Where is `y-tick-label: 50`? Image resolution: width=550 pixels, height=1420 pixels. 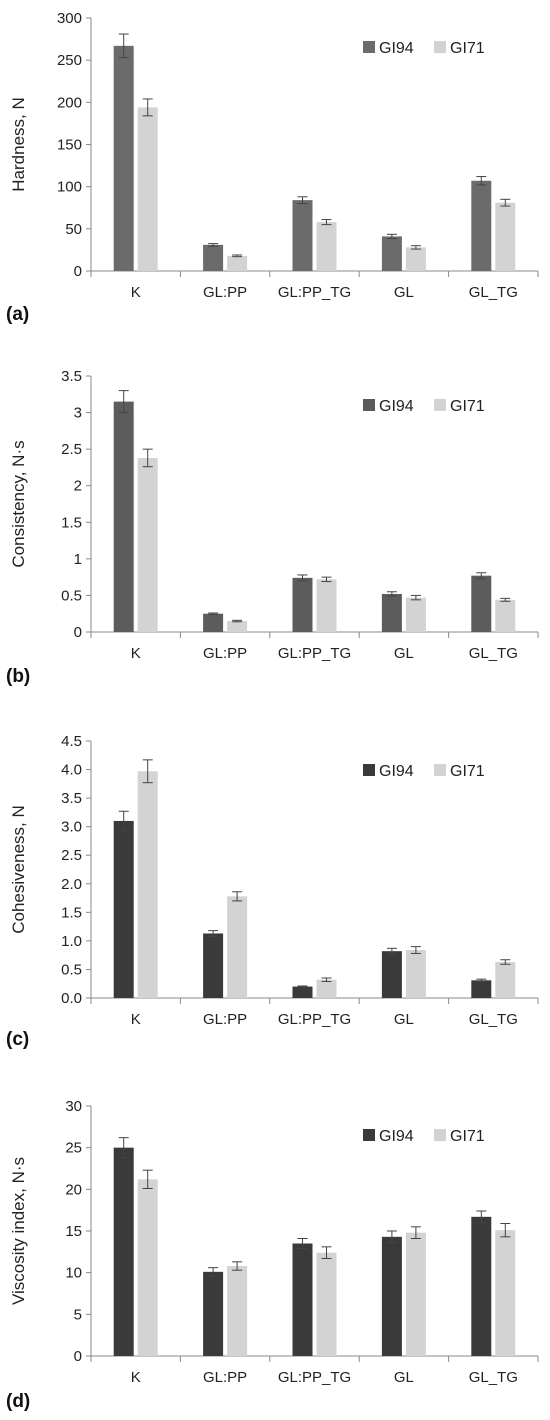
y-tick-label: 50 is located at coordinates (73, 229).